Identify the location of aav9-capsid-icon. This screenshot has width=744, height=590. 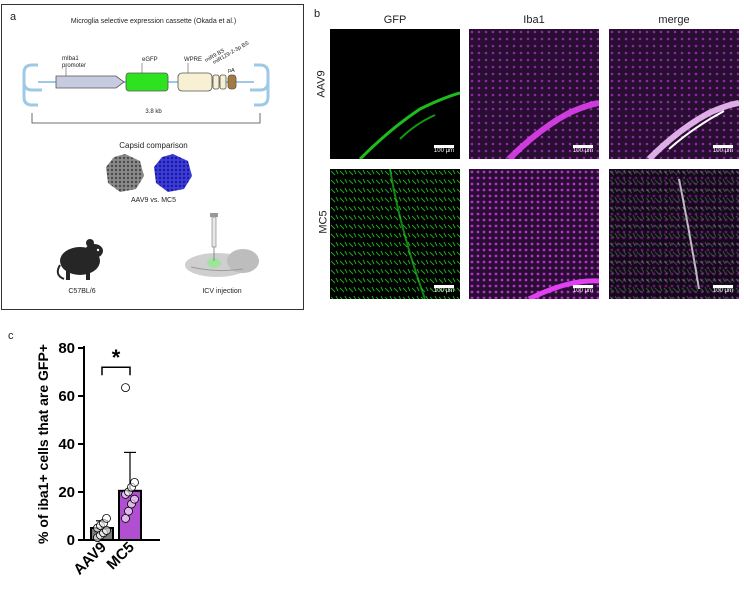
(125, 173).